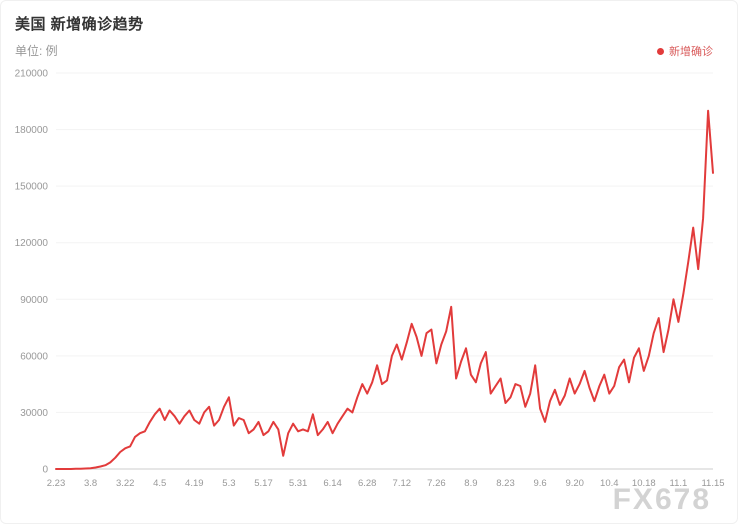 Image resolution: width=738 pixels, height=524 pixels. Describe the element at coordinates (194, 483) in the screenshot. I see `x-axis-tick-label: 4.19` at that location.